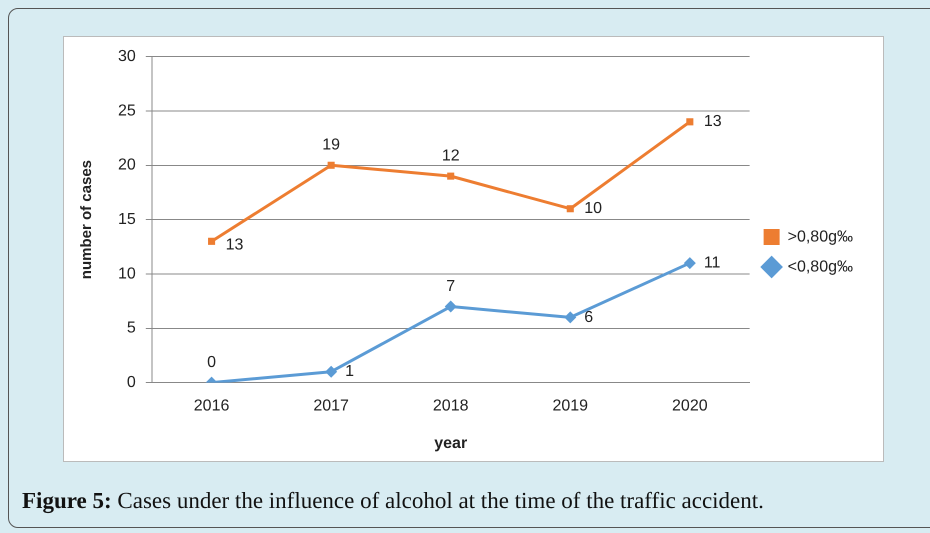  Describe the element at coordinates (127, 111) in the screenshot. I see `y-tick-label: 25` at that location.